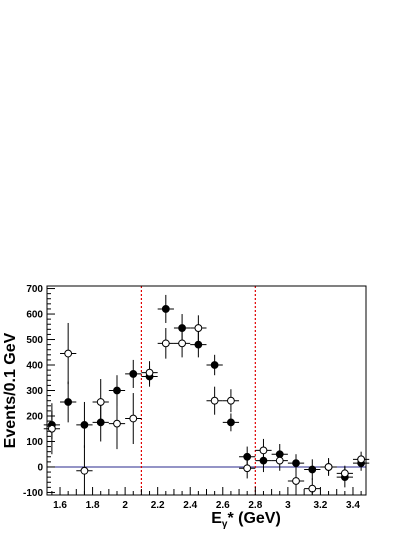  Describe the element at coordinates (34, 289) in the screenshot. I see `y-tick-label: 700` at that location.